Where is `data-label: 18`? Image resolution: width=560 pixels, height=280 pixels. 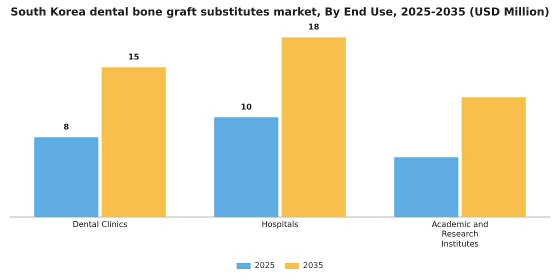 data-label: 18 is located at coordinates (314, 27).